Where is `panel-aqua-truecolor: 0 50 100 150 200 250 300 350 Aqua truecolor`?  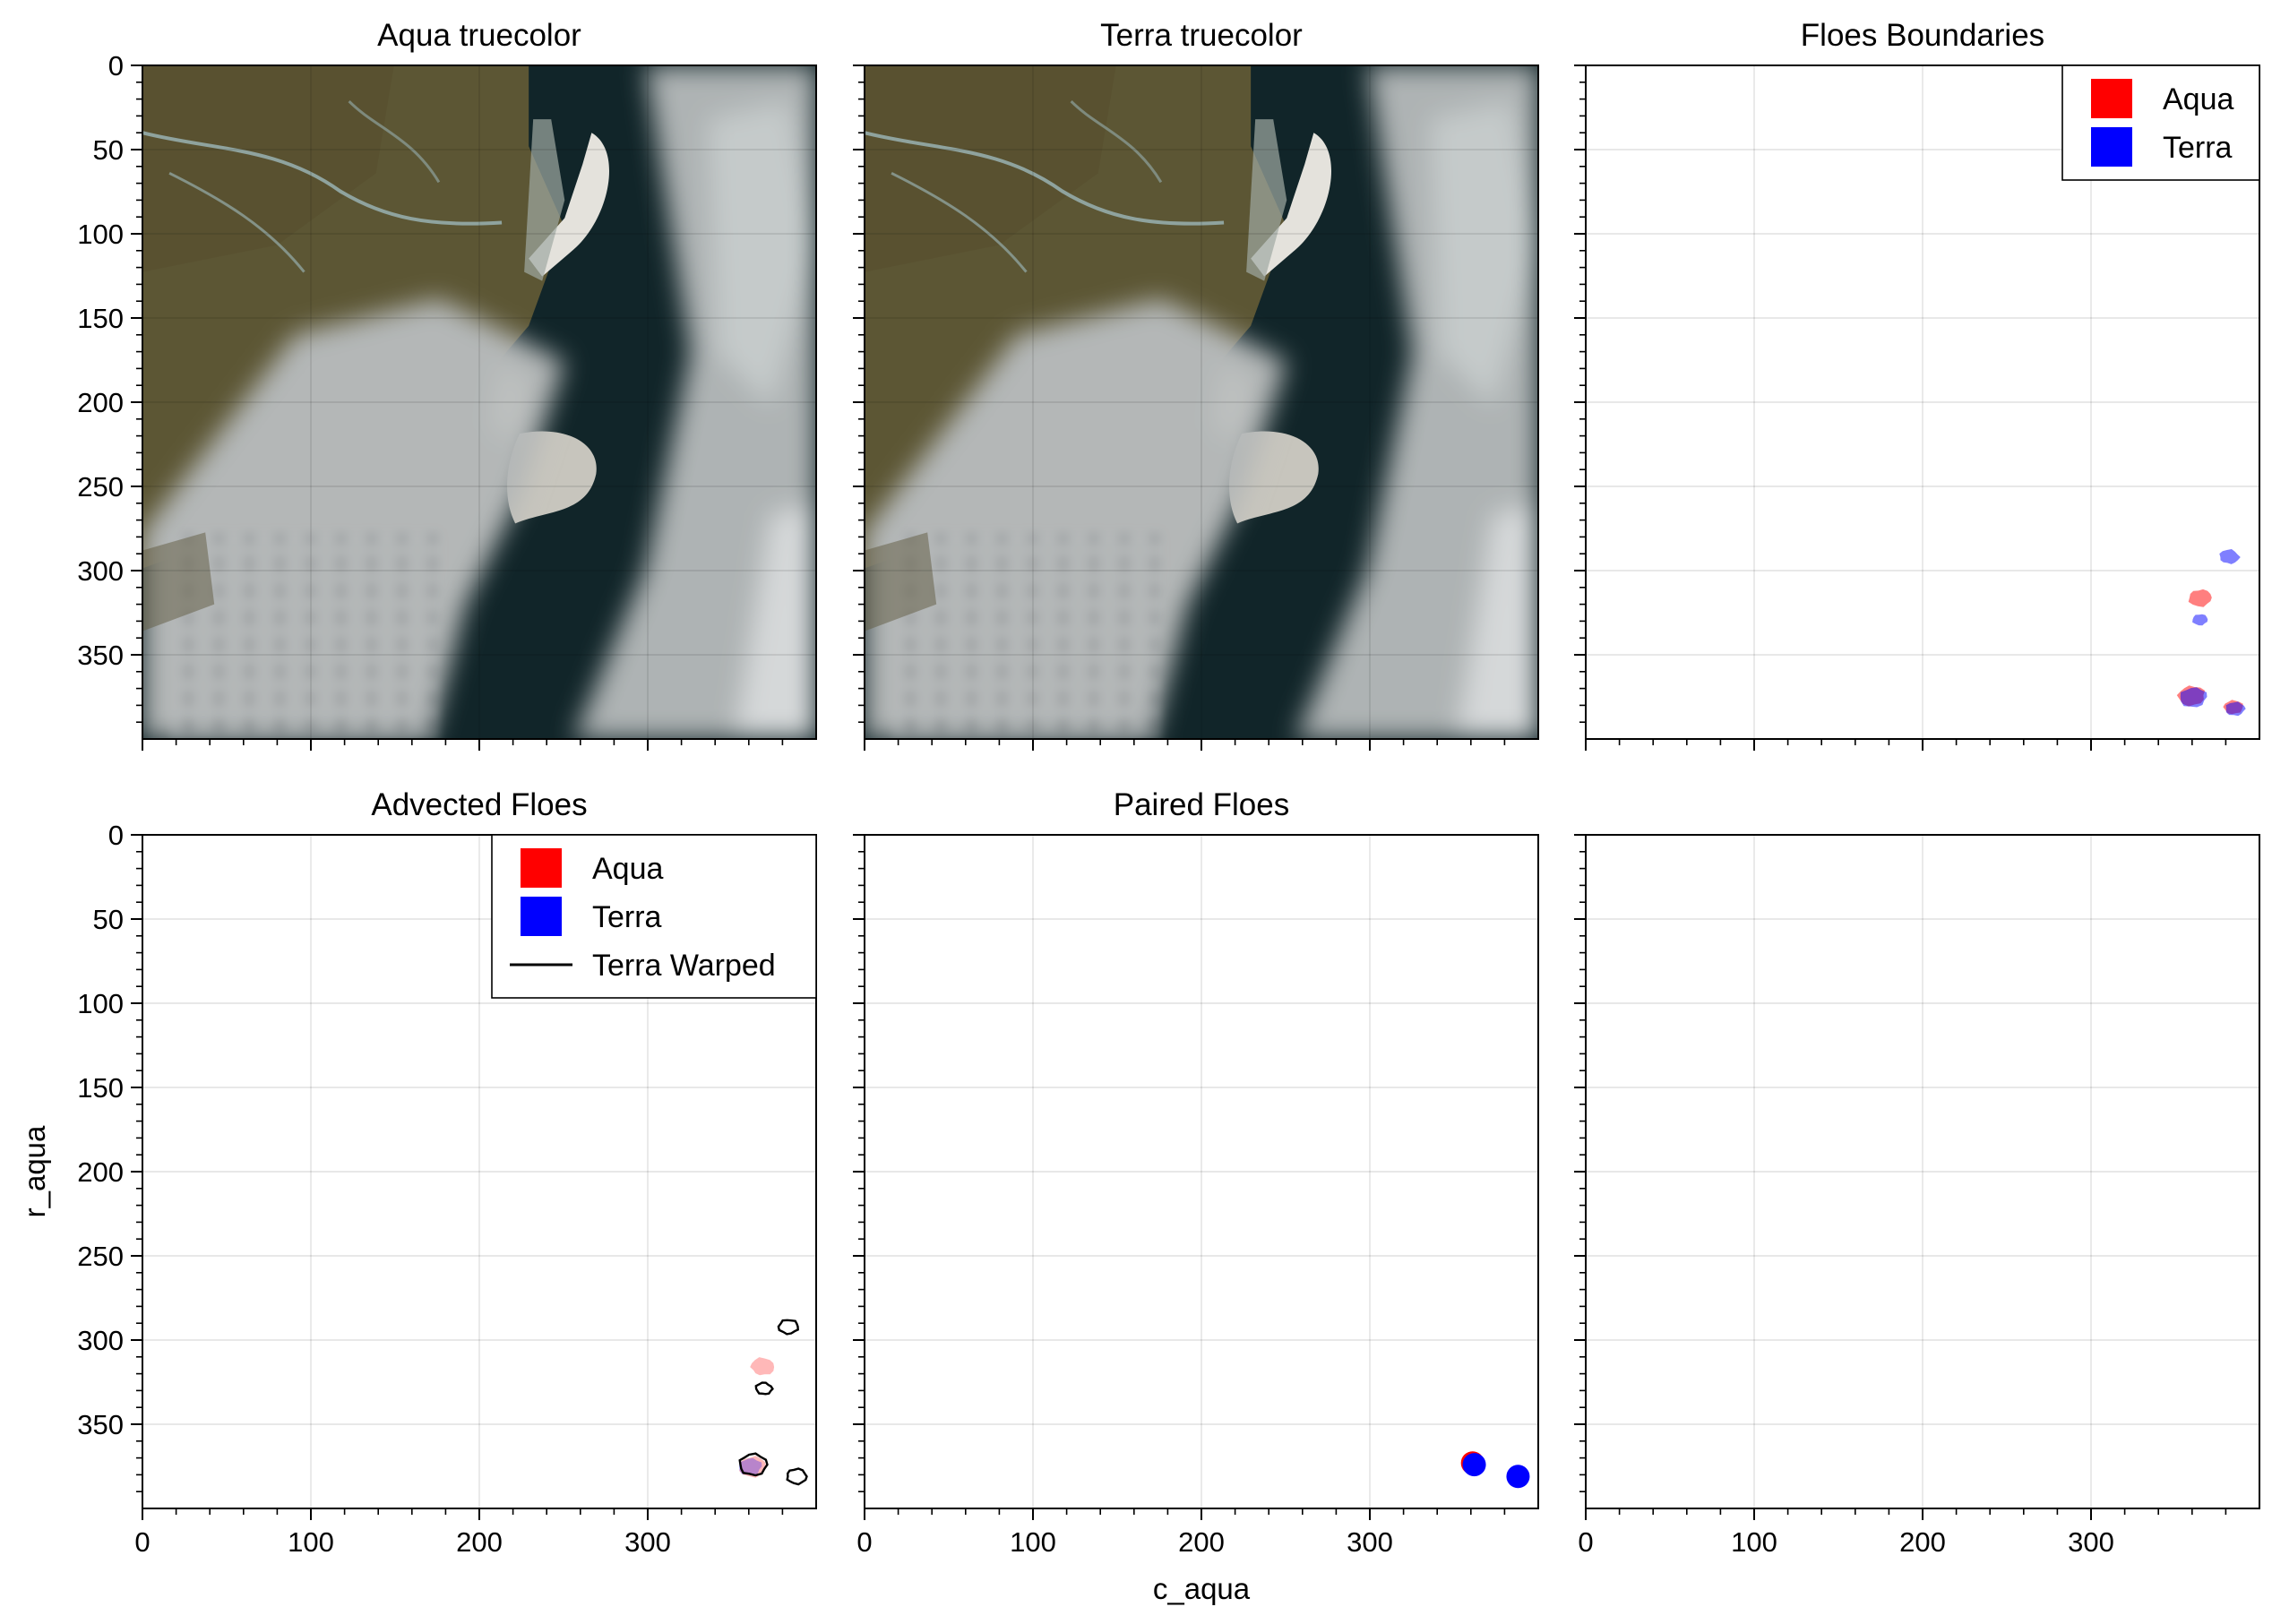 panel-aqua-truecolor: 0 50 100 150 200 250 300 350 Aqua truecolor is located at coordinates (447, 384).